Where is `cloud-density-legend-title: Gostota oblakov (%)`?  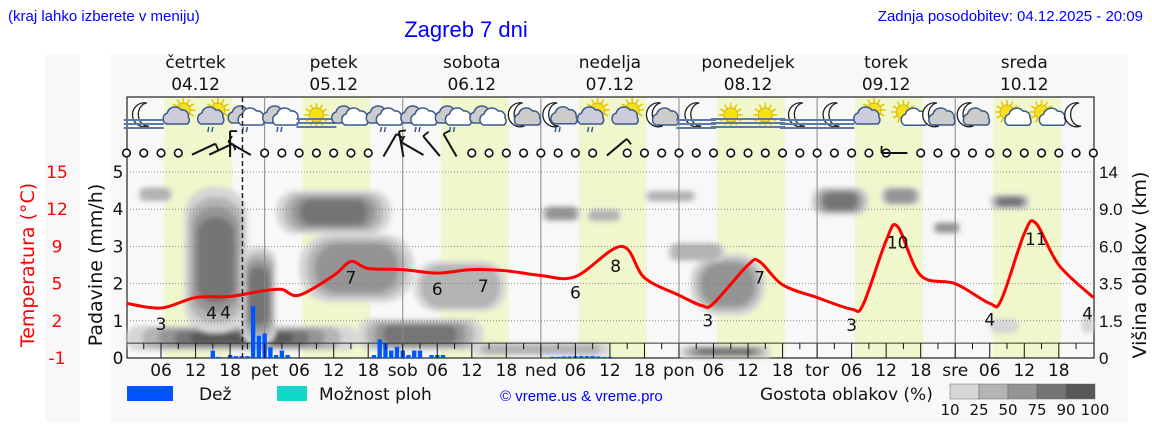 cloud-density-legend-title: Gostota oblakov (%) is located at coordinates (846, 395).